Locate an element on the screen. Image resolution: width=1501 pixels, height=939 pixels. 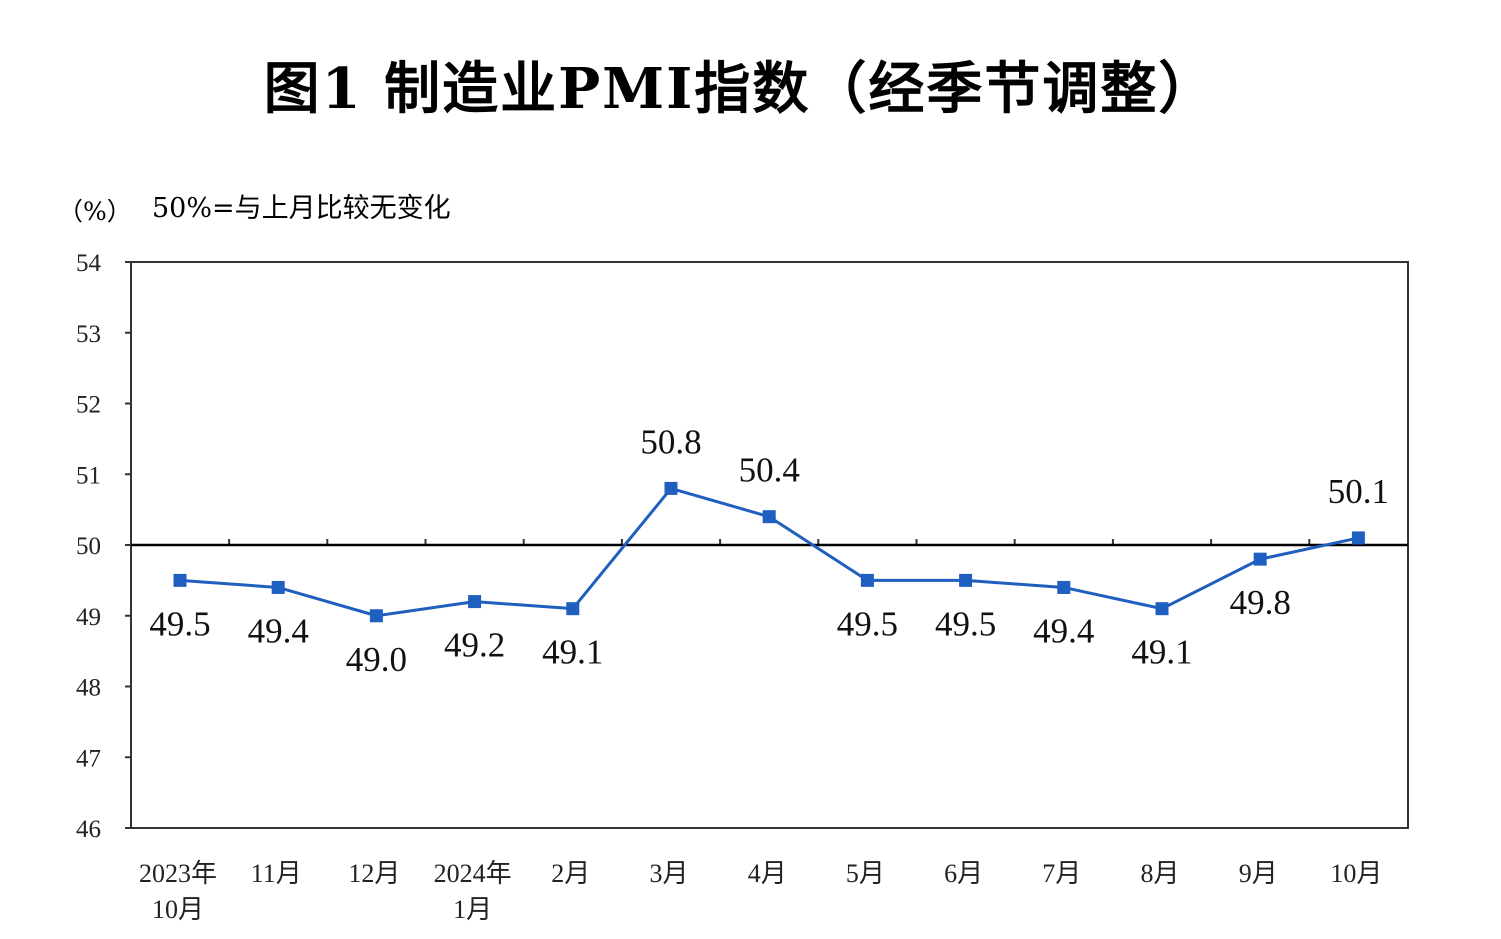
x-tick-label: 7月 is located at coordinates (1061, 873).